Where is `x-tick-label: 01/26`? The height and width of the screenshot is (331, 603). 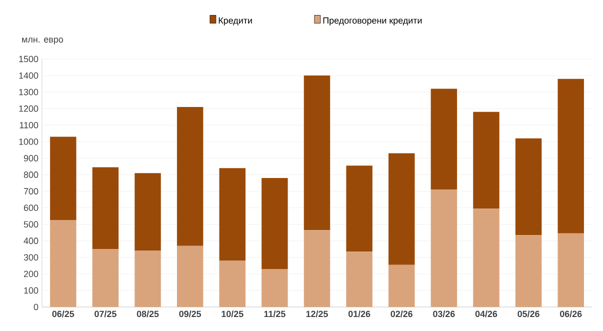
x-tick-label: 01/26 is located at coordinates (359, 314).